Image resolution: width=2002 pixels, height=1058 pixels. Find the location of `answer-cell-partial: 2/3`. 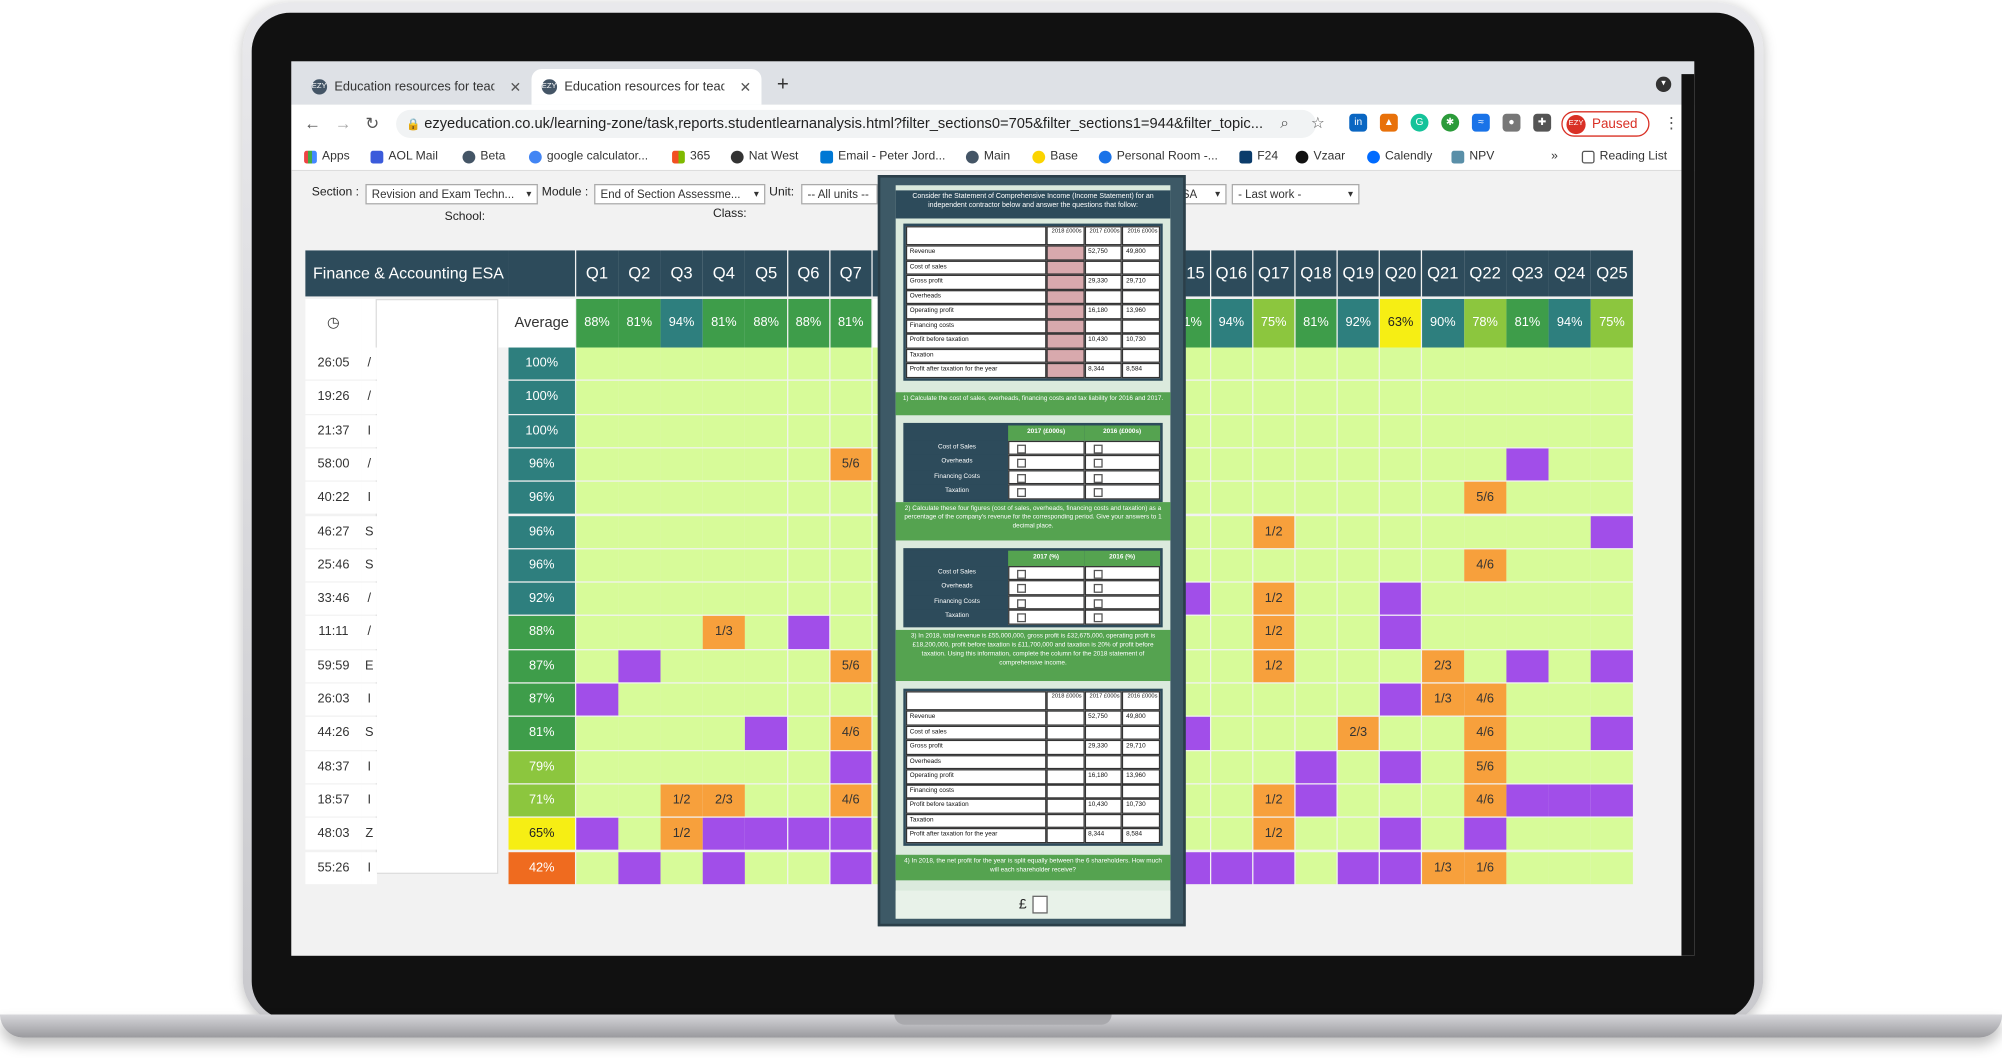

answer-cell-partial: 2/3 is located at coordinates (724, 800).